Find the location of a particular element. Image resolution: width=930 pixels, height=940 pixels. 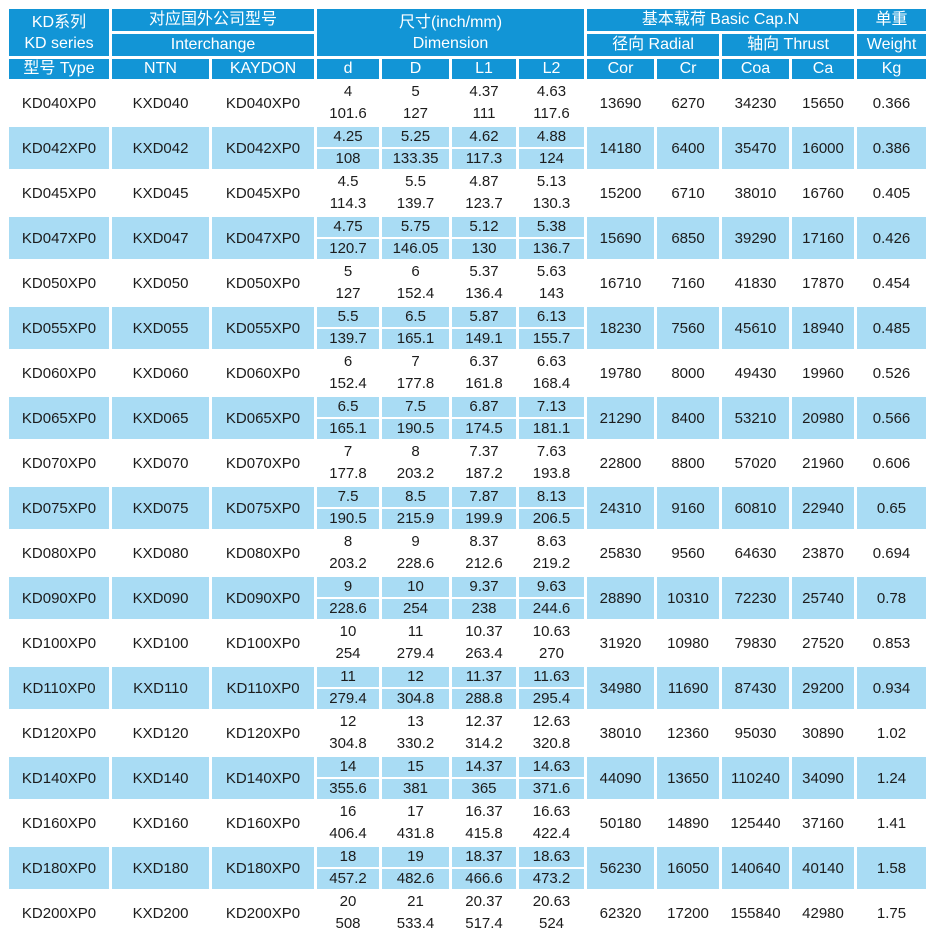

l2-inch-value: 5.38 is located at coordinates (551, 229).